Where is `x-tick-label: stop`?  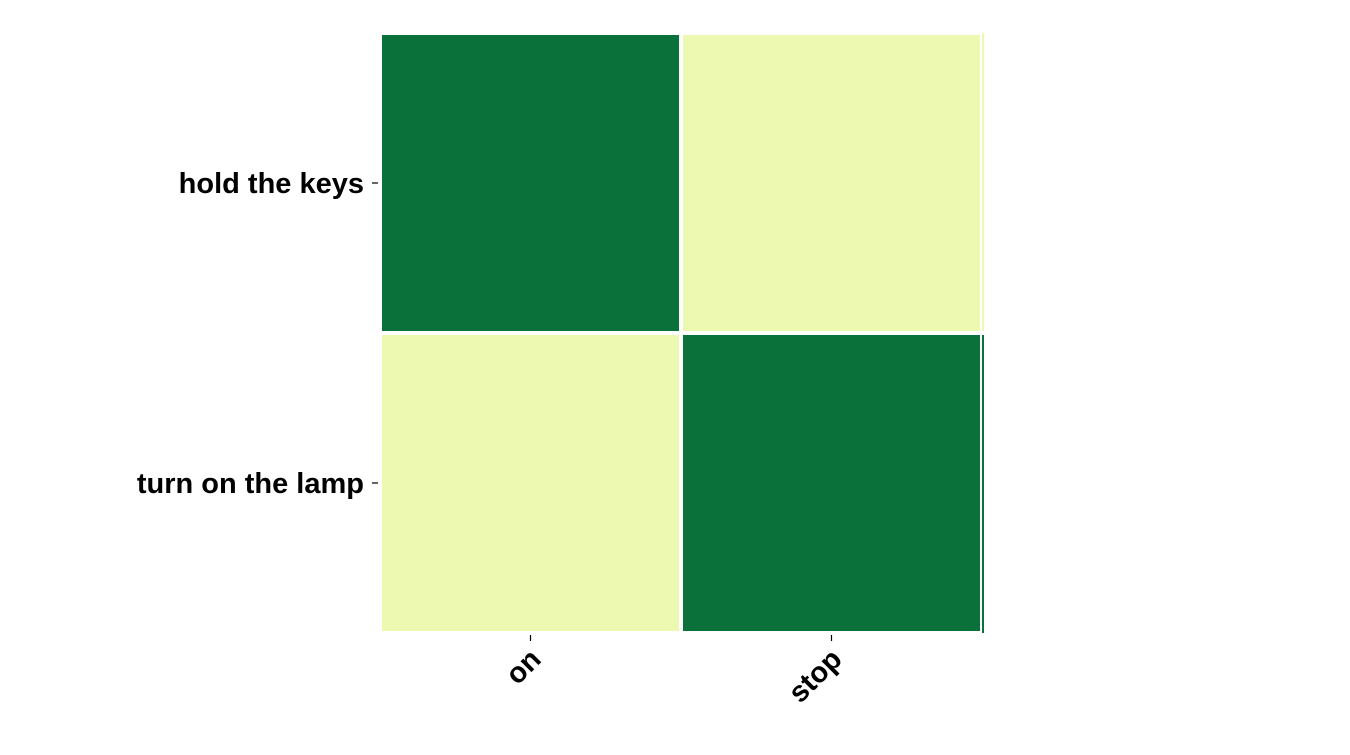
x-tick-label: stop is located at coordinates (816, 676).